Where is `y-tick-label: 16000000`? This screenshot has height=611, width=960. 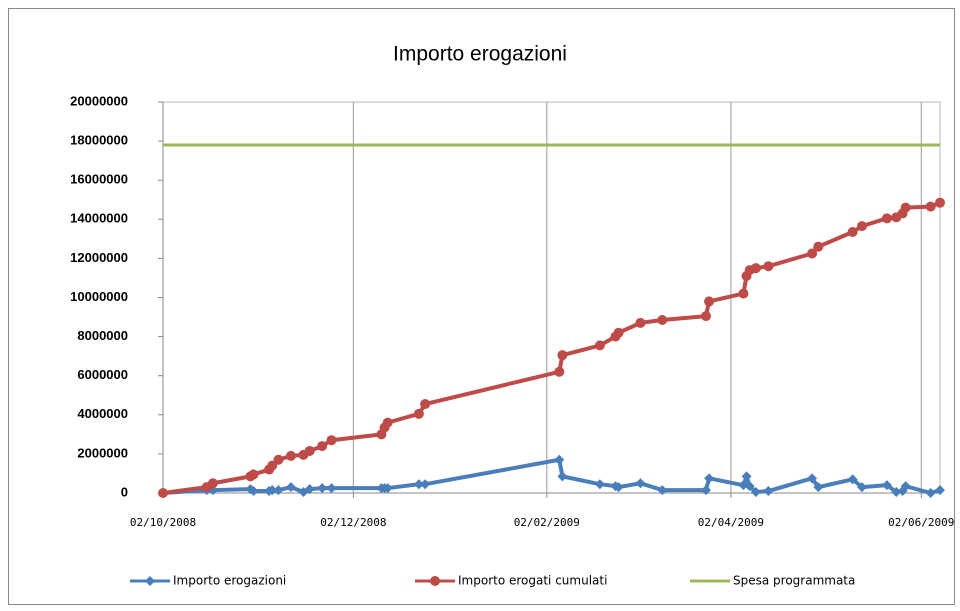
y-tick-label: 16000000 is located at coordinates (99, 179).